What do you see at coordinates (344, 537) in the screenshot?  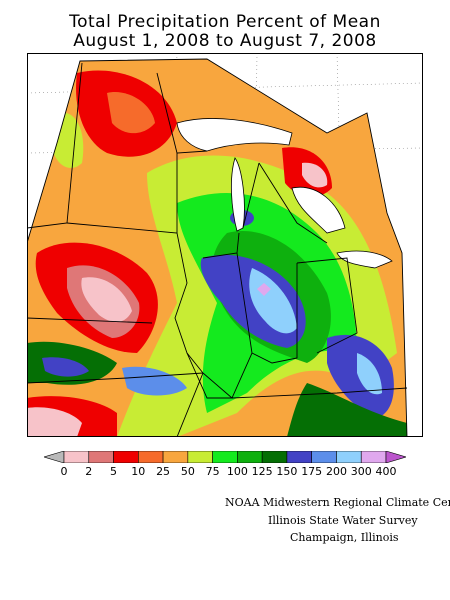 I see `credit-line-3: Champaign, Illinois` at bounding box center [344, 537].